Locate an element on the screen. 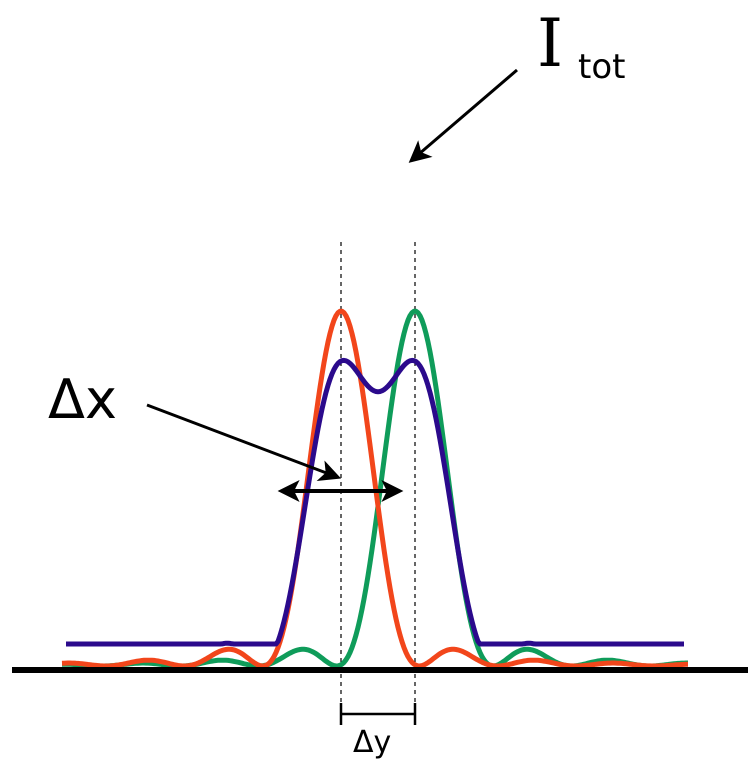 This screenshot has width=751, height=761. total-intensity-label: I is located at coordinates (550, 43).